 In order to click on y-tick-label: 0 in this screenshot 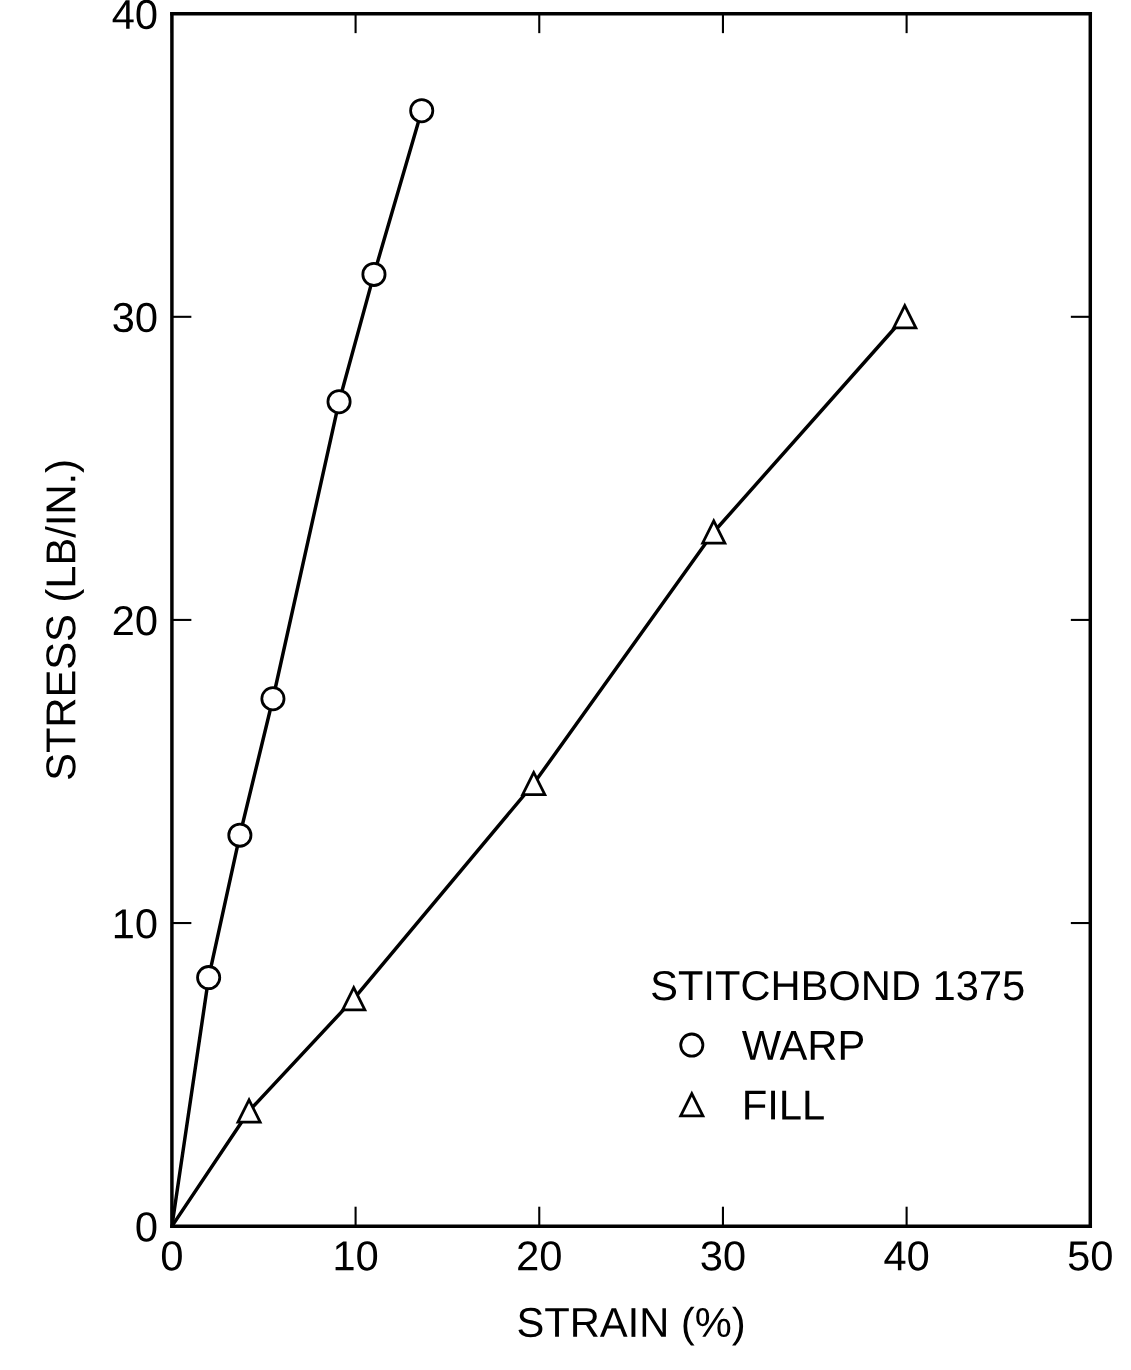, I will do `click(146, 1227)`.